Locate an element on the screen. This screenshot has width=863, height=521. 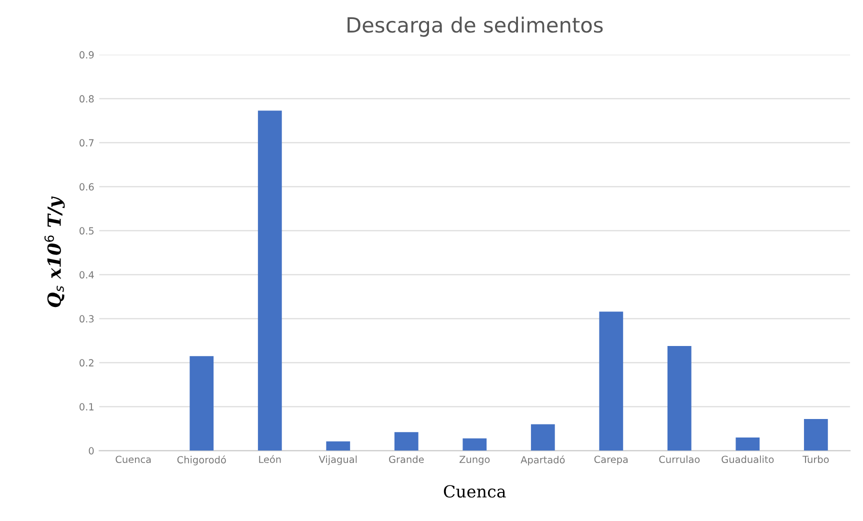
y-tick-label: 0 is located at coordinates (91, 450).